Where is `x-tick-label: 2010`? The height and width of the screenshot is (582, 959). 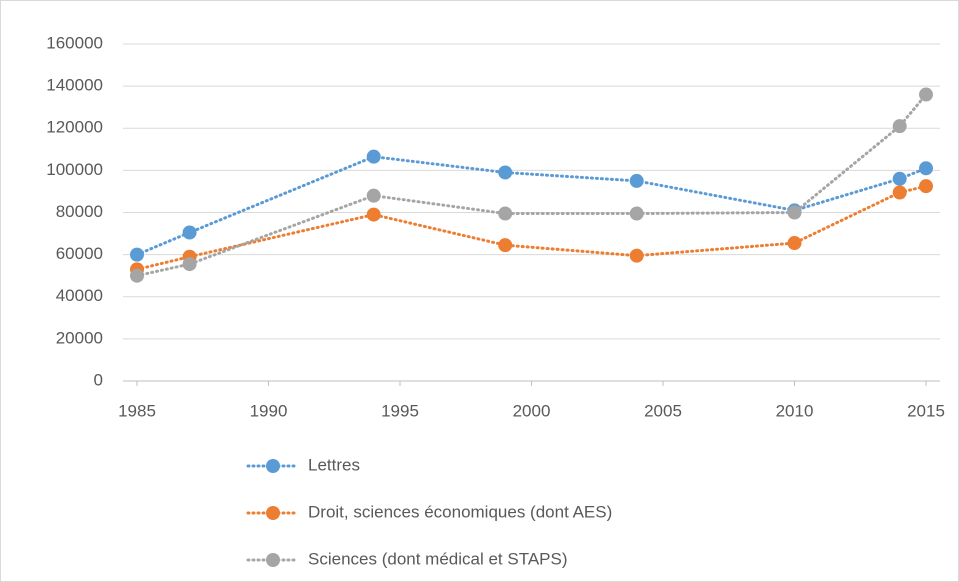 x-tick-label: 2010 is located at coordinates (795, 410).